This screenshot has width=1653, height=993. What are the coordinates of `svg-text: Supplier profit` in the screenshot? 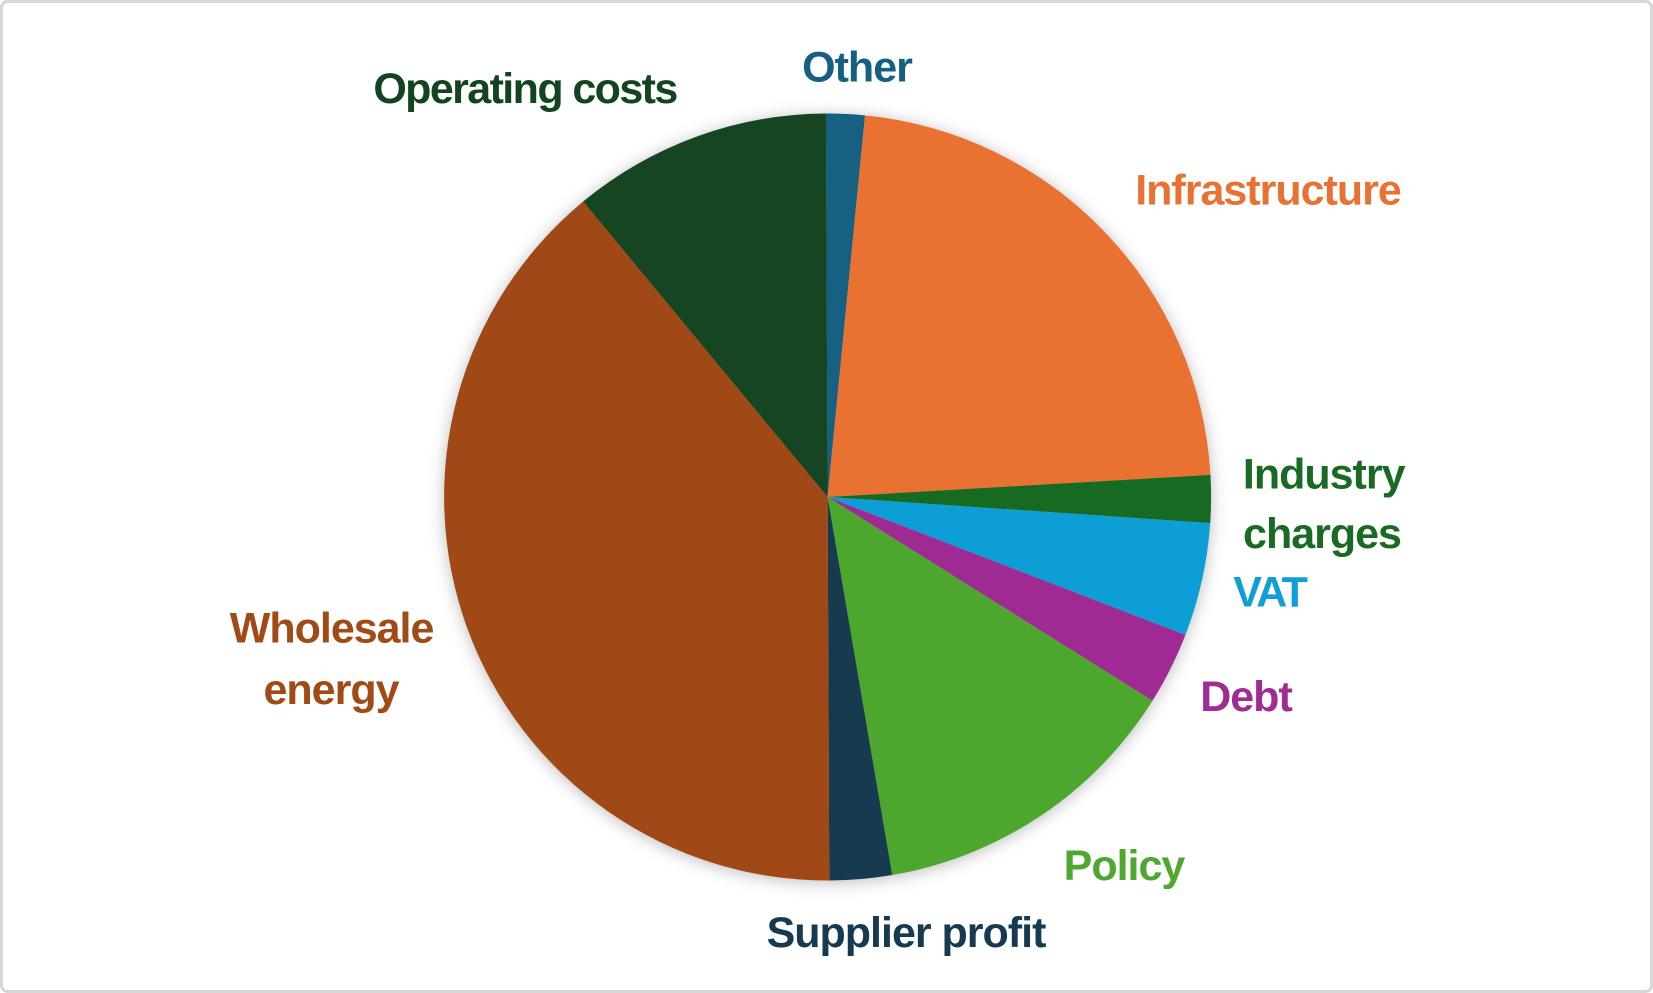 It's located at (907, 933).